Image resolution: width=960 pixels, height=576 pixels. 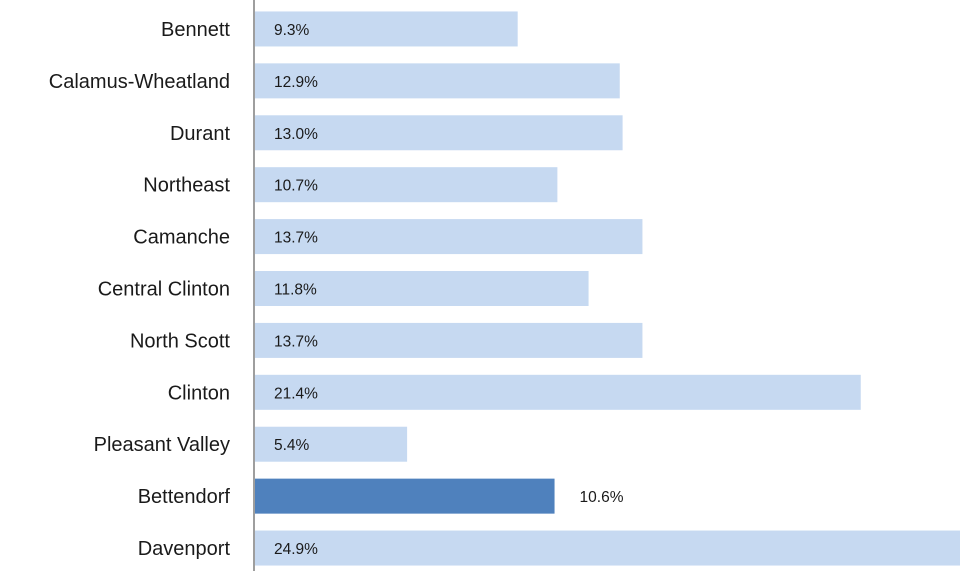 I want to click on value-label-northeast: 10.7%, so click(x=296, y=186).